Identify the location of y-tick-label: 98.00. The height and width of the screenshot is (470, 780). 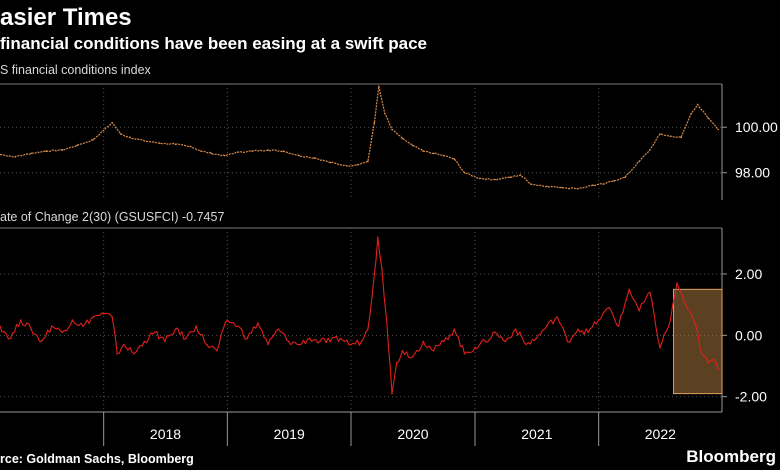
(752, 173).